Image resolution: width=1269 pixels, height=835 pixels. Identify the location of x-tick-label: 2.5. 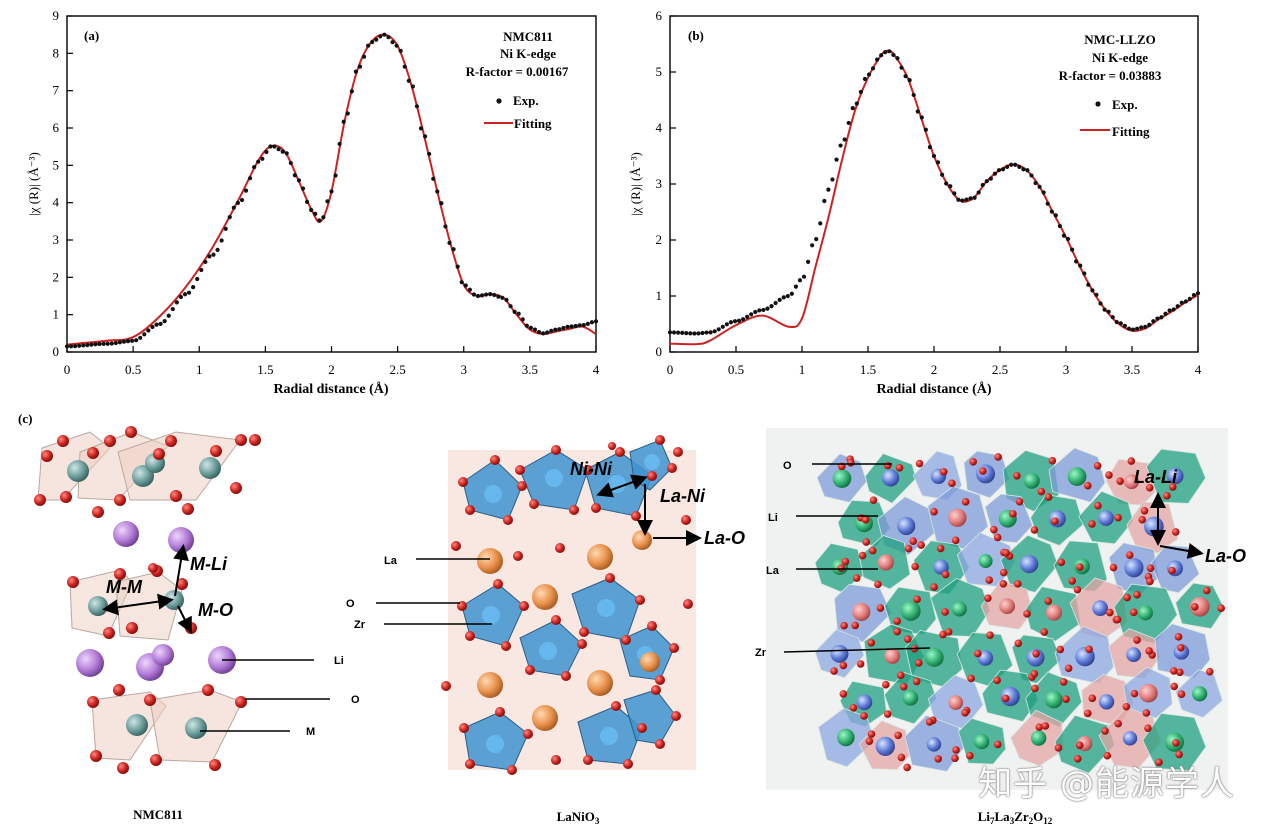
(1000, 369).